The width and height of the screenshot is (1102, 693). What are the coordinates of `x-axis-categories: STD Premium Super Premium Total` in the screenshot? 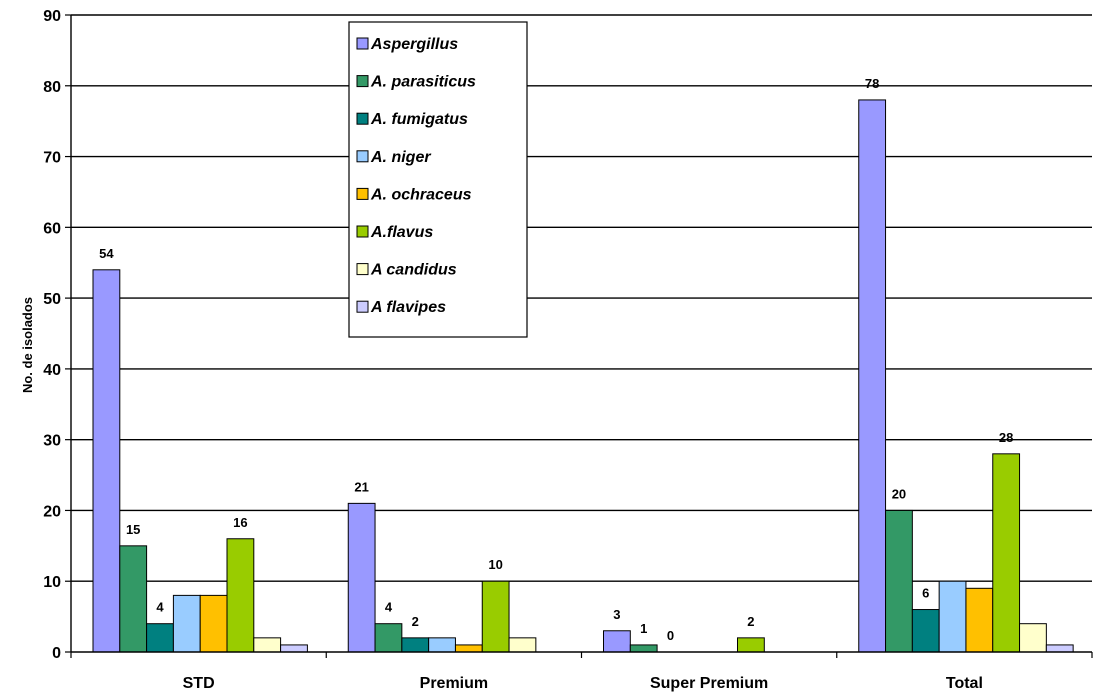 It's located at (583, 683).